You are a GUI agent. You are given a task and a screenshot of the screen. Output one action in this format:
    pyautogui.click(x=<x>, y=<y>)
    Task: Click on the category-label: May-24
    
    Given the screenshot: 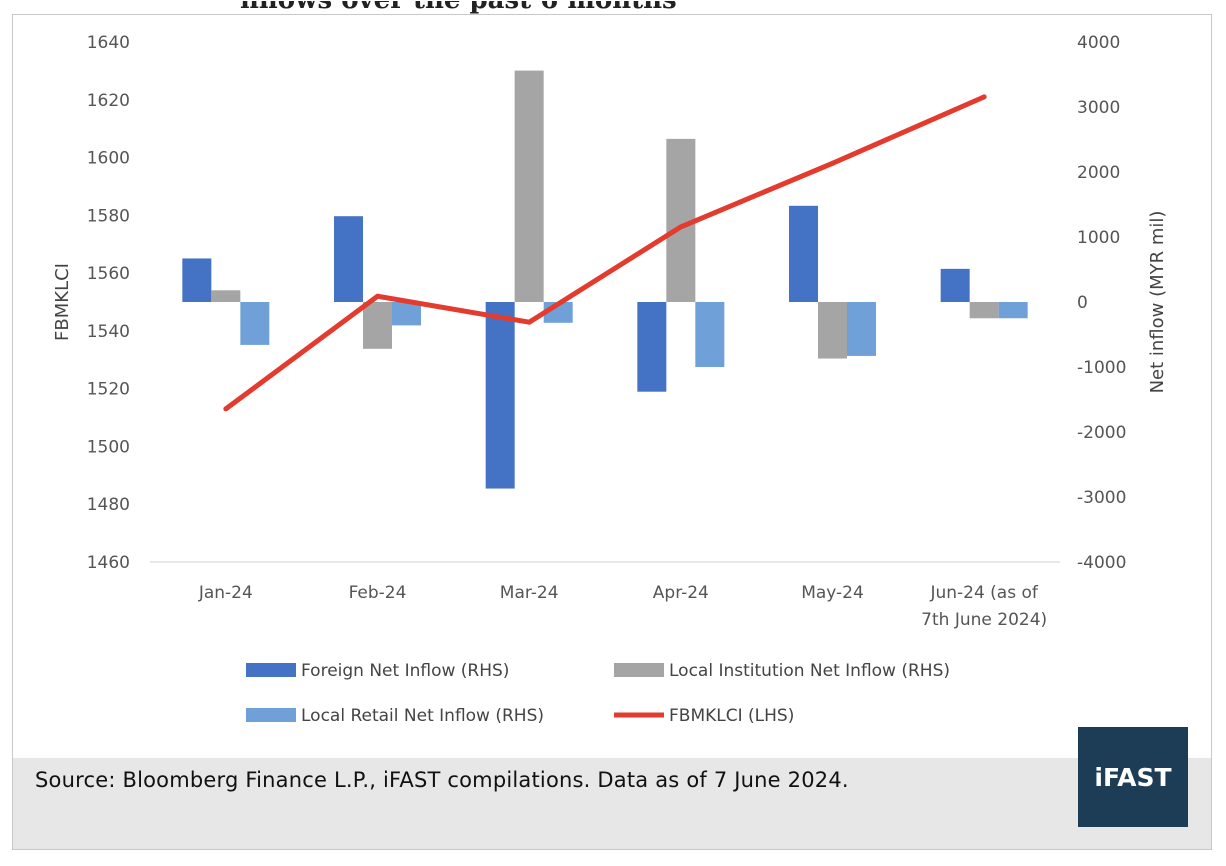 What is the action you would take?
    pyautogui.click(x=832, y=593)
    